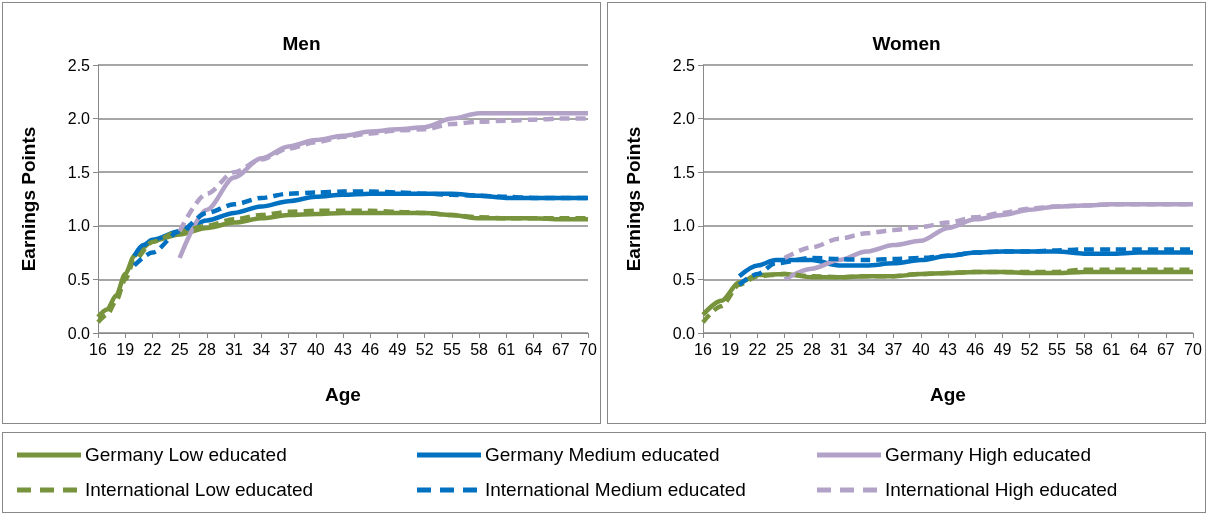  What do you see at coordinates (906, 43) in the screenshot?
I see `chart-title: Women` at bounding box center [906, 43].